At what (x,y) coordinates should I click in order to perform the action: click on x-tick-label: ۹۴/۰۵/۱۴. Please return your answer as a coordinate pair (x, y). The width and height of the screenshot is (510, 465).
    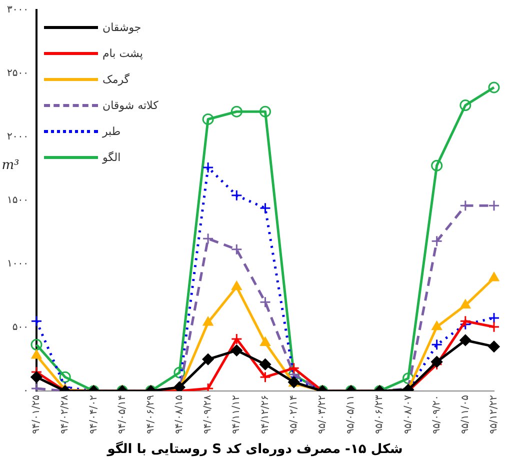
    Looking at the image, I should click on (122, 414).